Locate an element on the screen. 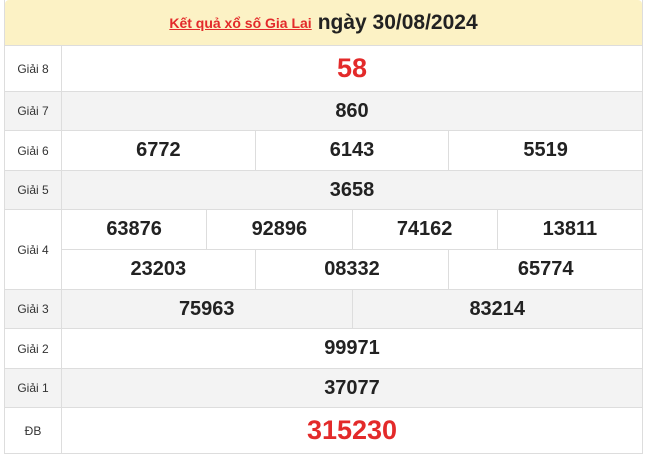 The width and height of the screenshot is (645, 456). prize-values: 37077 is located at coordinates (352, 388).